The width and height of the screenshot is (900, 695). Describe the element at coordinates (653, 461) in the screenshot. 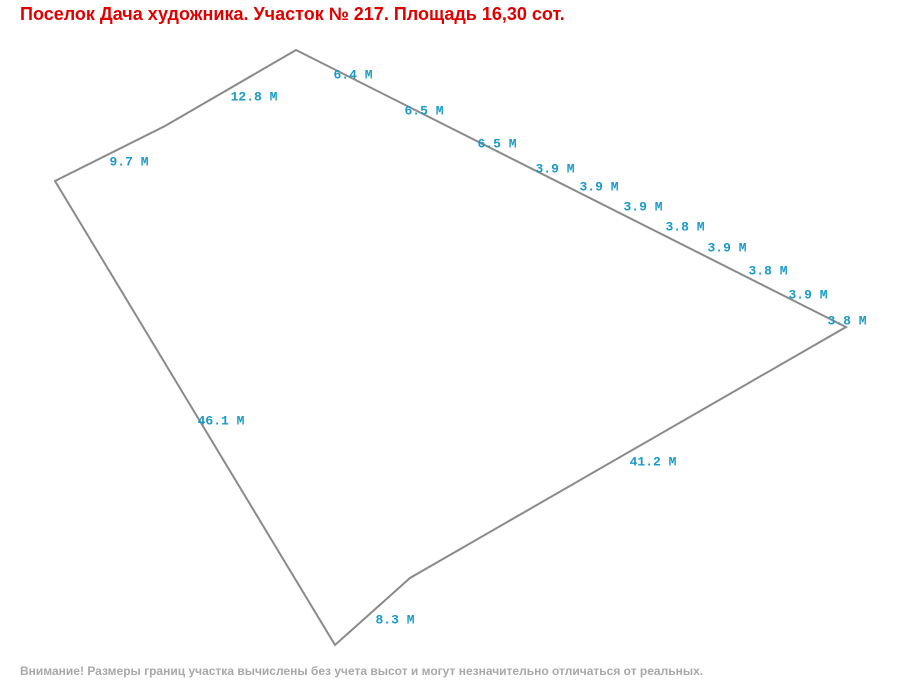

I see `edge-label: 41.2 М` at that location.